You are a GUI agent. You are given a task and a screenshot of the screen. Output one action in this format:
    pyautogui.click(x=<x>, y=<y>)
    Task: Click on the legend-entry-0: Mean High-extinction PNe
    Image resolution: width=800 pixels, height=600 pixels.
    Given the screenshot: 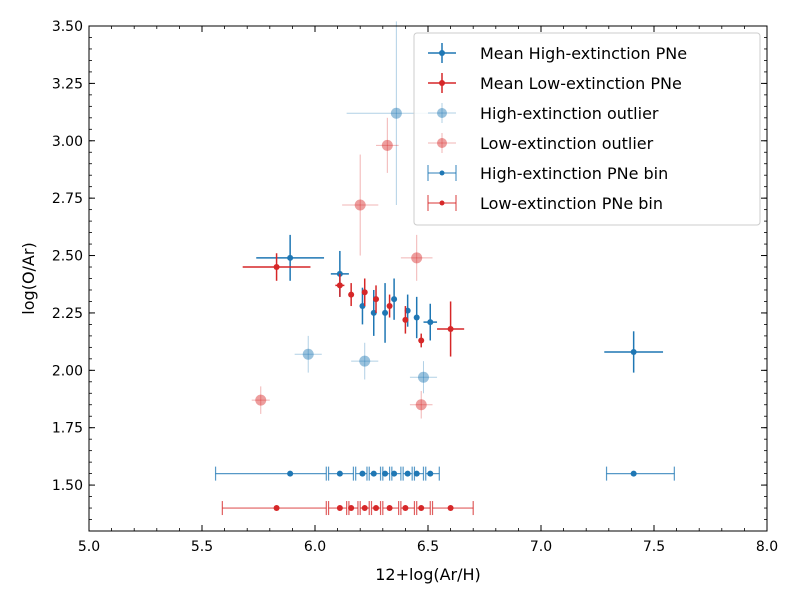 What is the action you would take?
    pyautogui.click(x=557, y=53)
    